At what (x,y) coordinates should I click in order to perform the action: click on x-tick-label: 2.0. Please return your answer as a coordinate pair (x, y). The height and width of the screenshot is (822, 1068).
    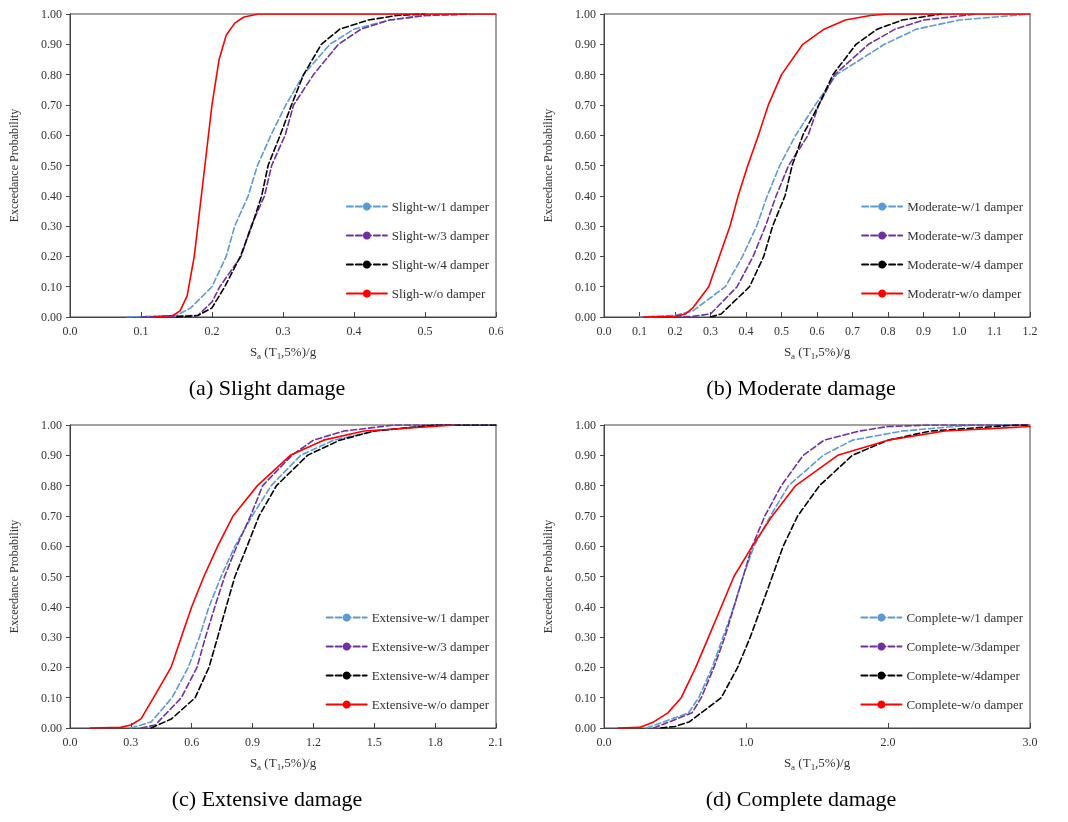
    Looking at the image, I should click on (888, 742).